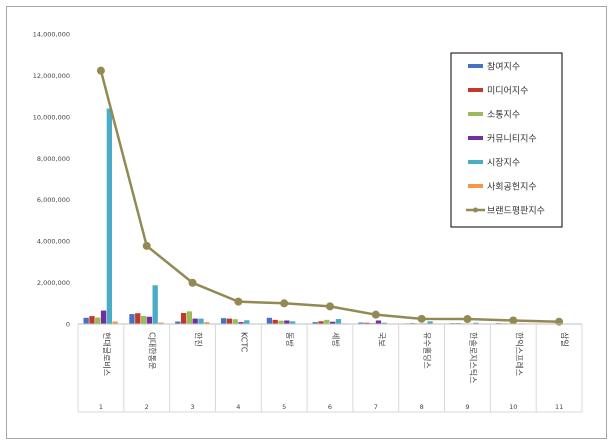 The image size is (615, 446). What do you see at coordinates (473, 358) in the screenshot?
I see `category-label: 한솔로지스틱스` at bounding box center [473, 358].